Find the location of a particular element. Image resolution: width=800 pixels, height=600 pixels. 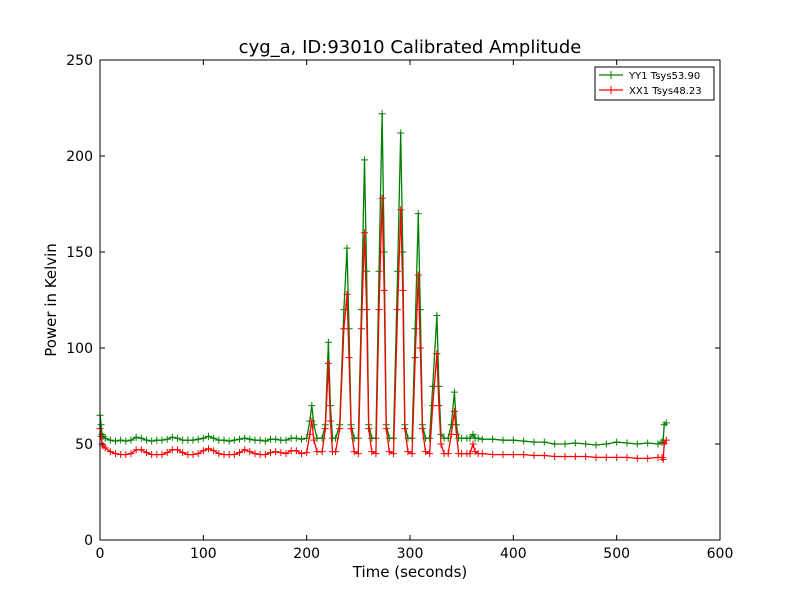

x-tick-label: 100 is located at coordinates (203, 554).